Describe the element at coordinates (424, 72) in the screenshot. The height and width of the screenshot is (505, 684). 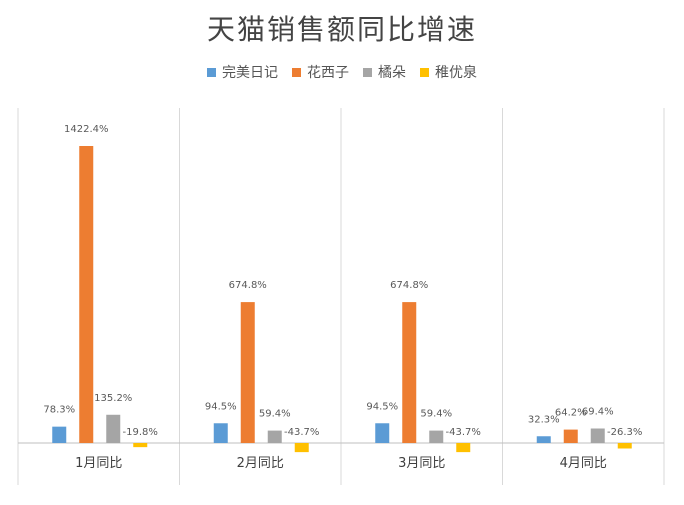
I see `legend-swatch-zhiyouquan` at that location.